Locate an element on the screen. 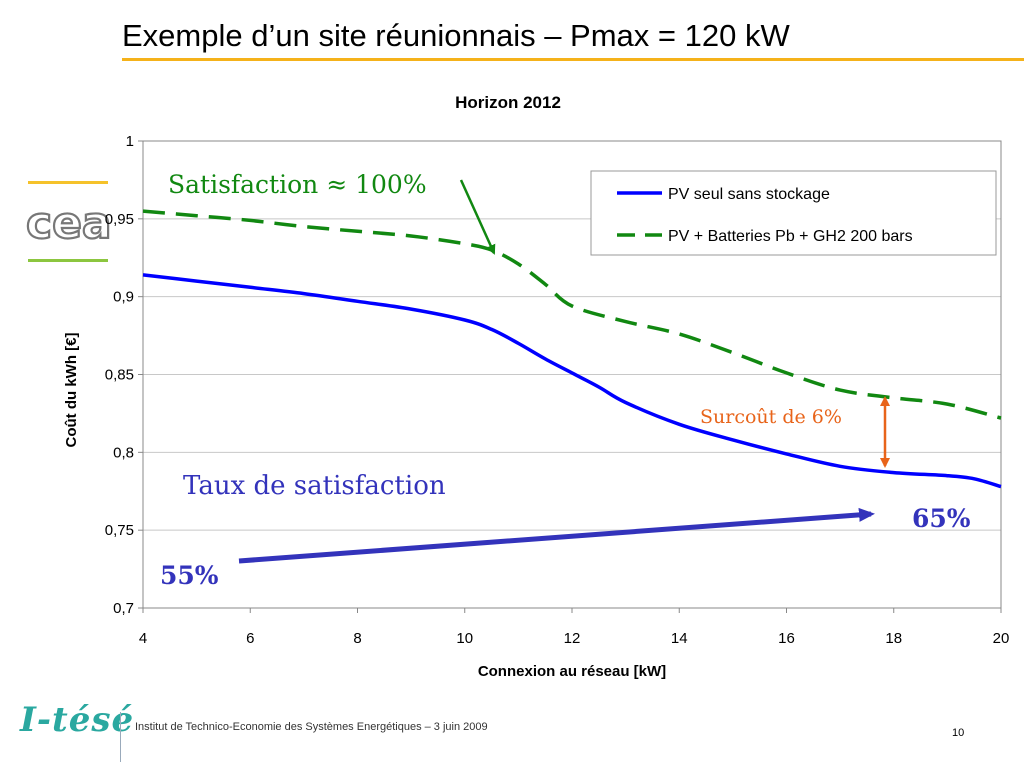 This screenshot has height=768, width=1024. y-tick-label: 1 is located at coordinates (130, 141).